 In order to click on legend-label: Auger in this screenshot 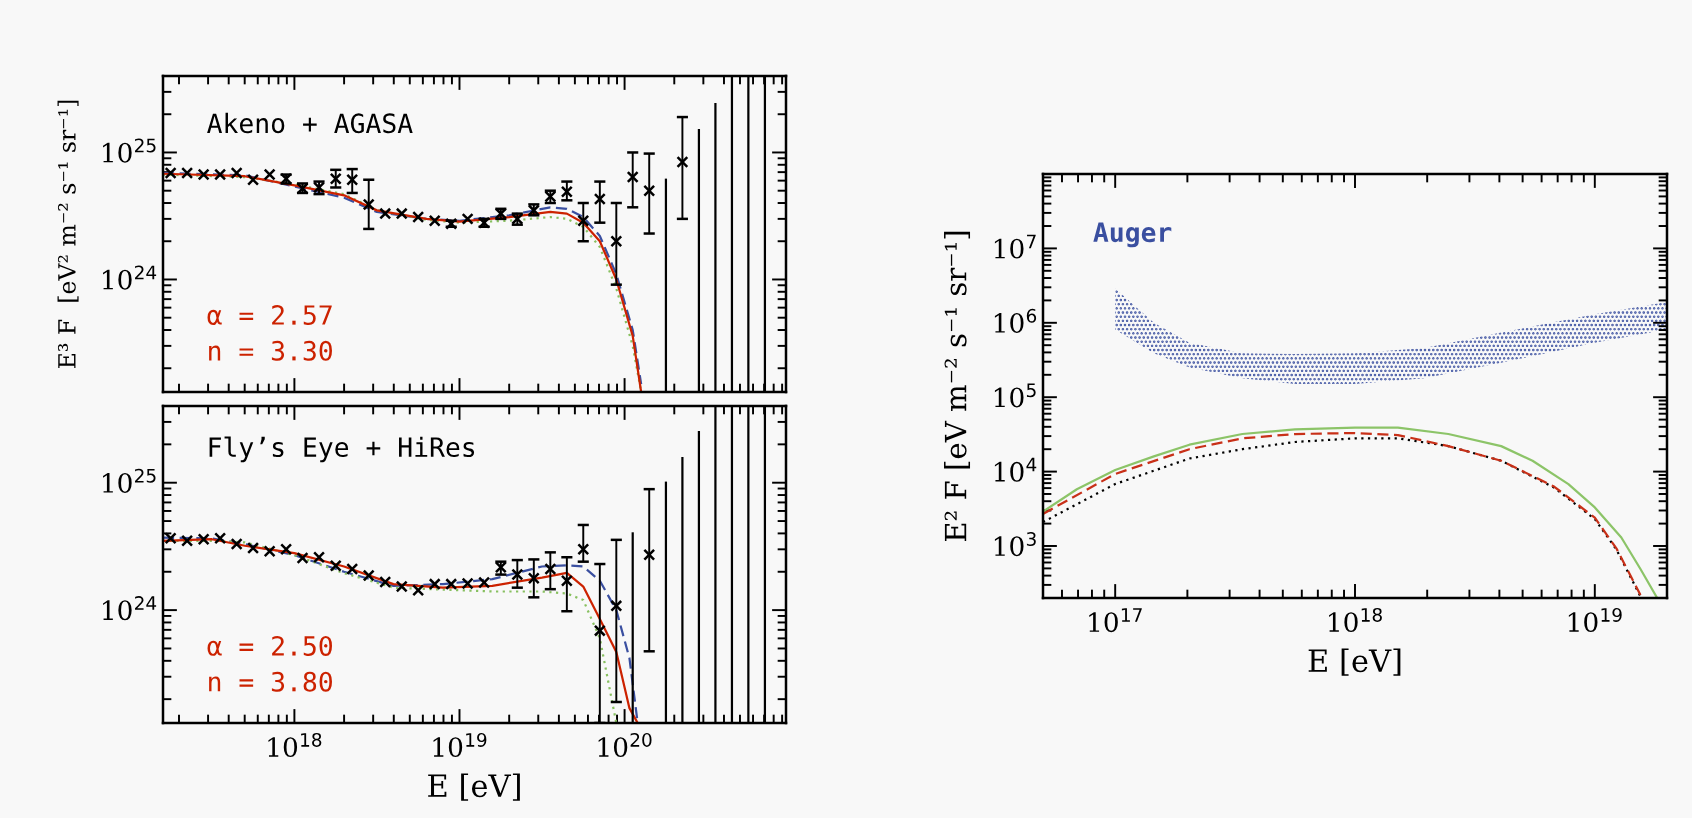, I will do `click(1132, 235)`.